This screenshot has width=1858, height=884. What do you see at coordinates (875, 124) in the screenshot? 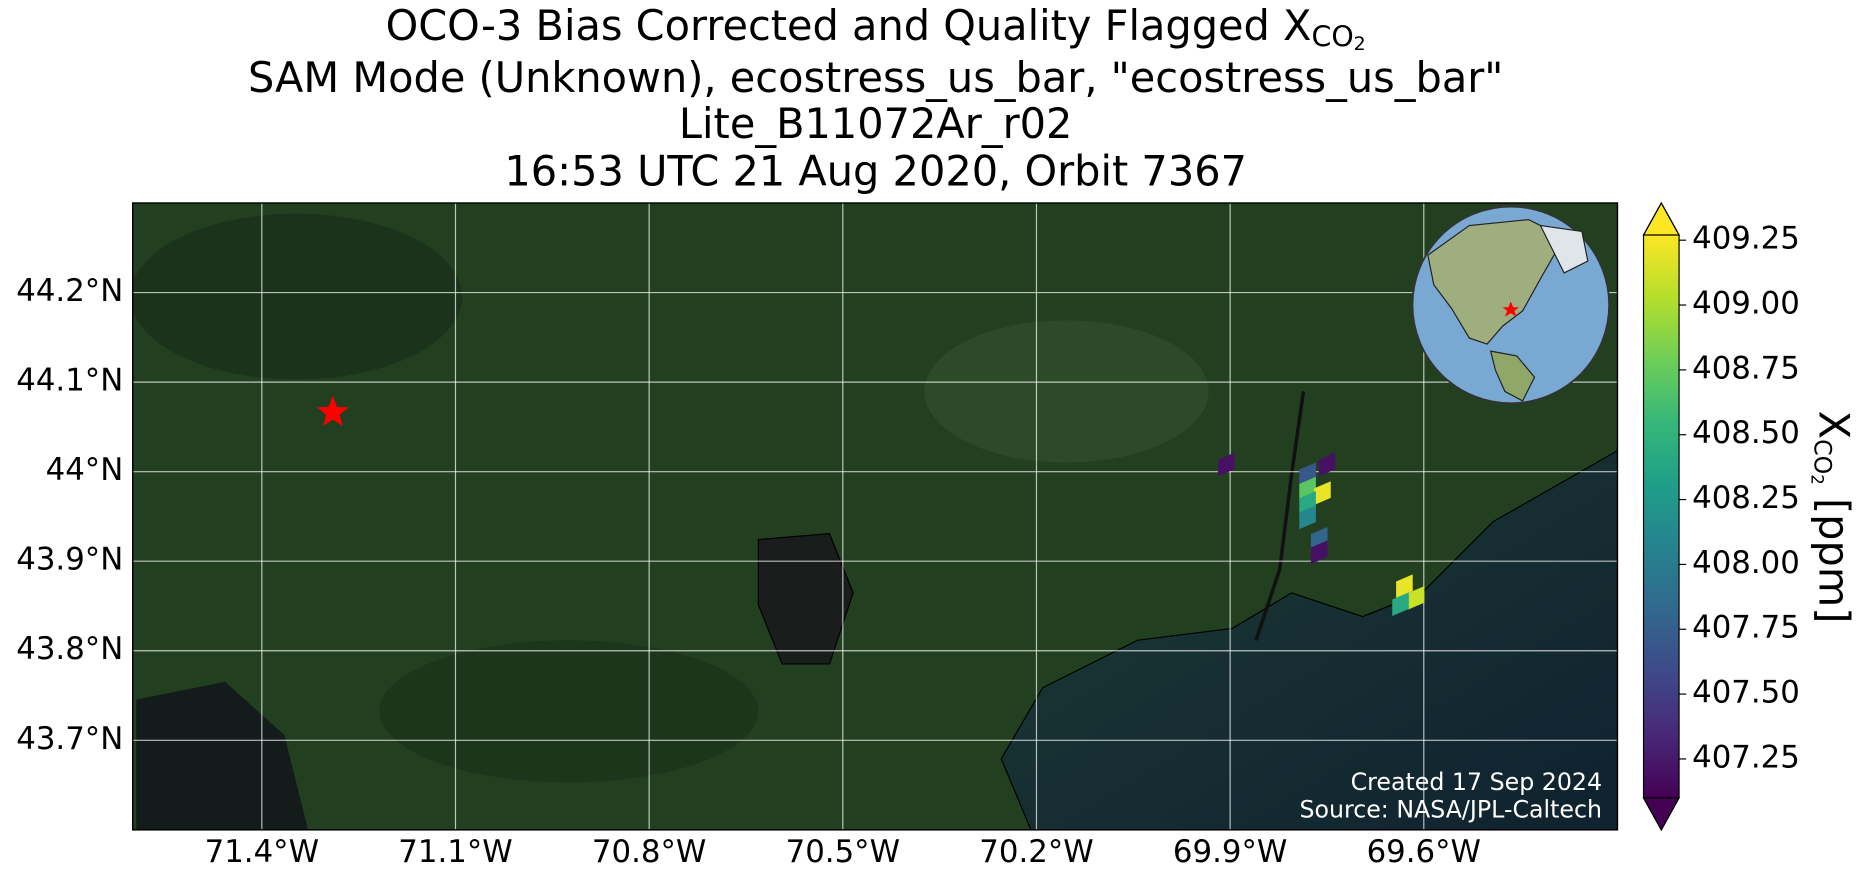
I see `title-line: Lite_B11072Ar_r02` at bounding box center [875, 124].